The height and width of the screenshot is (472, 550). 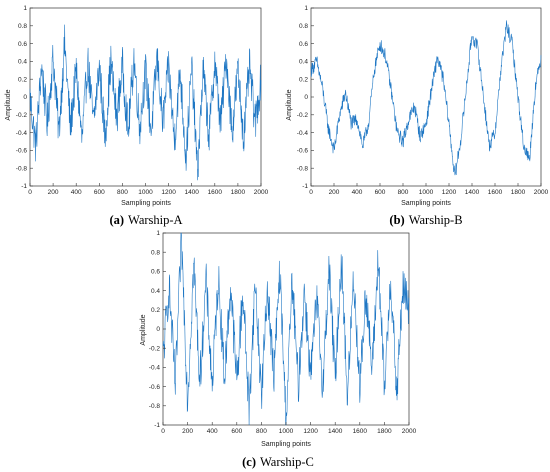 I want to click on caption-prefix: (a), so click(x=116, y=220).